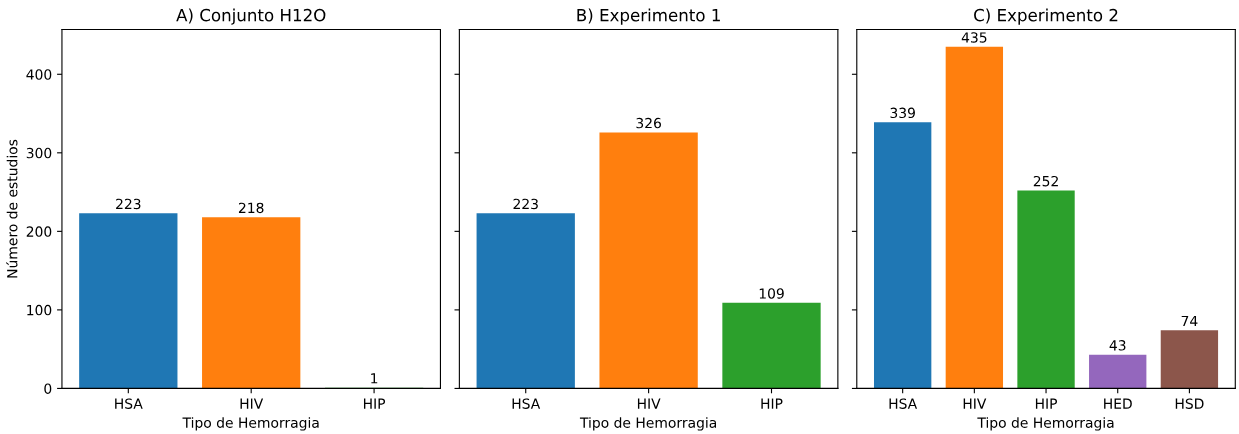 Image resolution: width=1239 pixels, height=434 pixels. What do you see at coordinates (39, 153) in the screenshot?
I see `y-tick-label: 300` at bounding box center [39, 153].